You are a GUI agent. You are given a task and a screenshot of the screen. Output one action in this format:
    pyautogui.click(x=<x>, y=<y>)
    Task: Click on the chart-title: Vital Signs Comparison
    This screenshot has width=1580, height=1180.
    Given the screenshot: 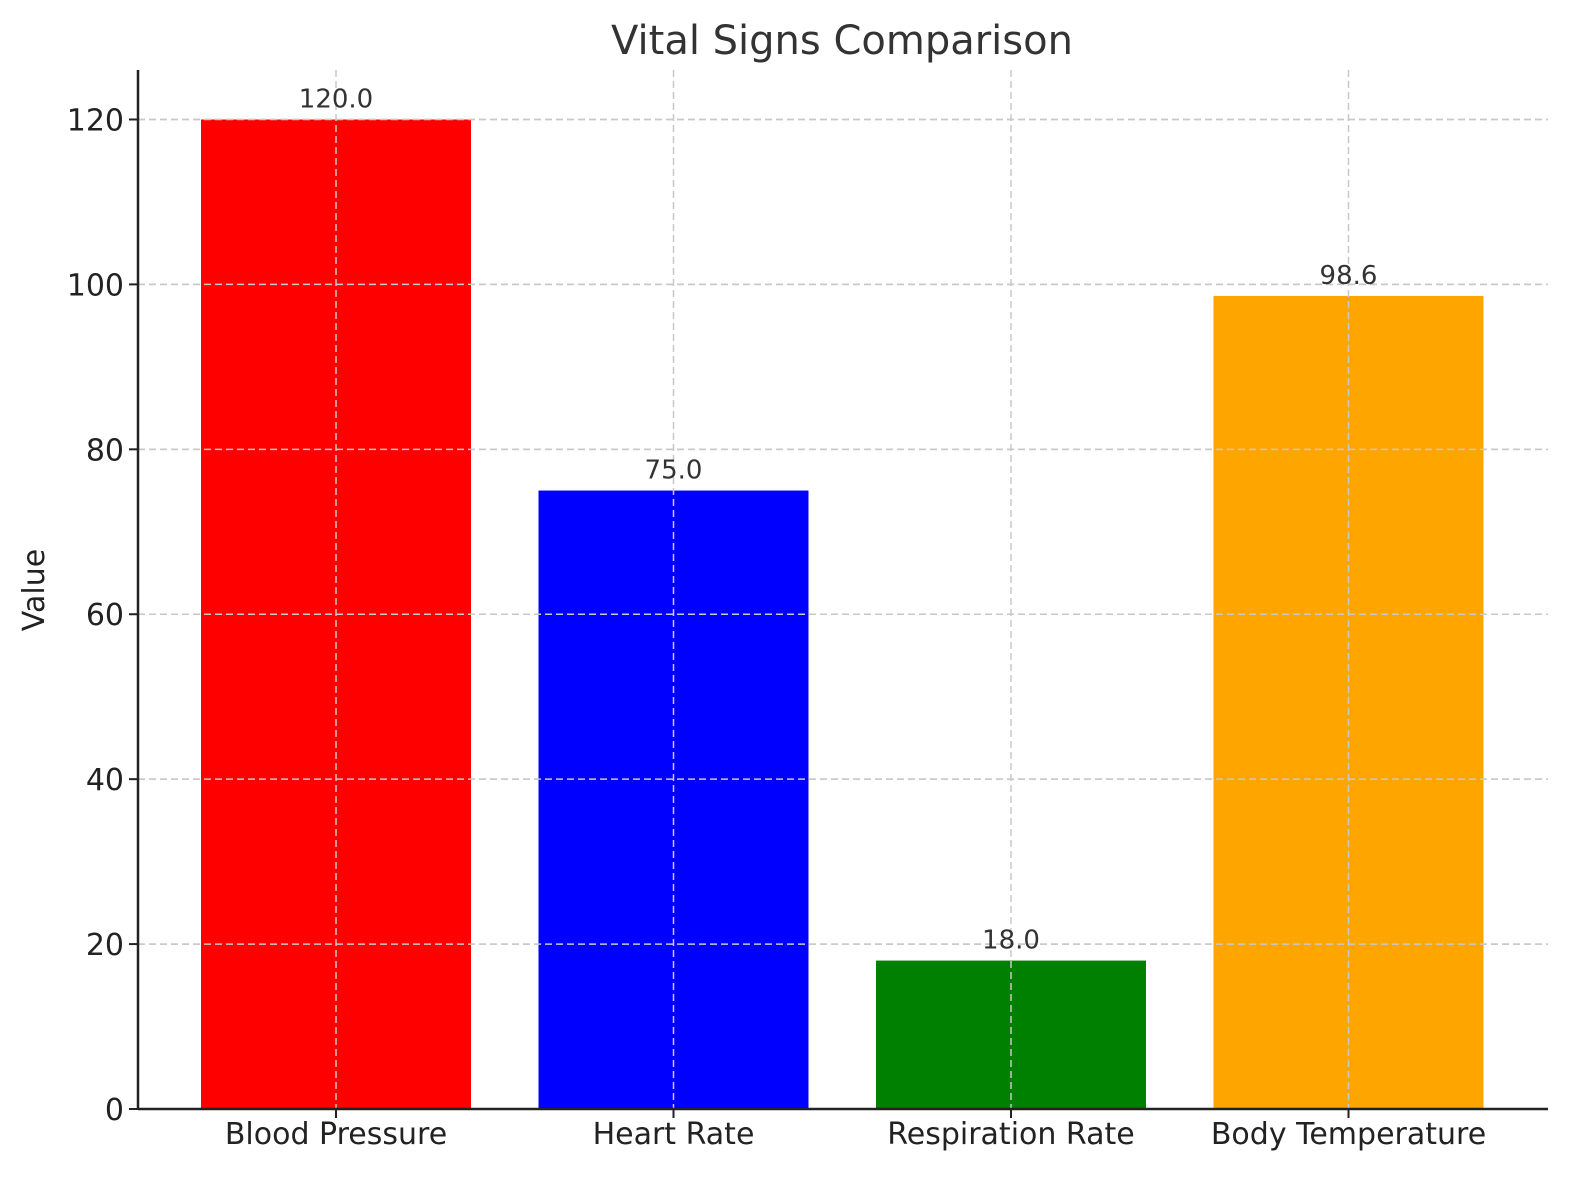 What is the action you would take?
    pyautogui.click(x=842, y=41)
    